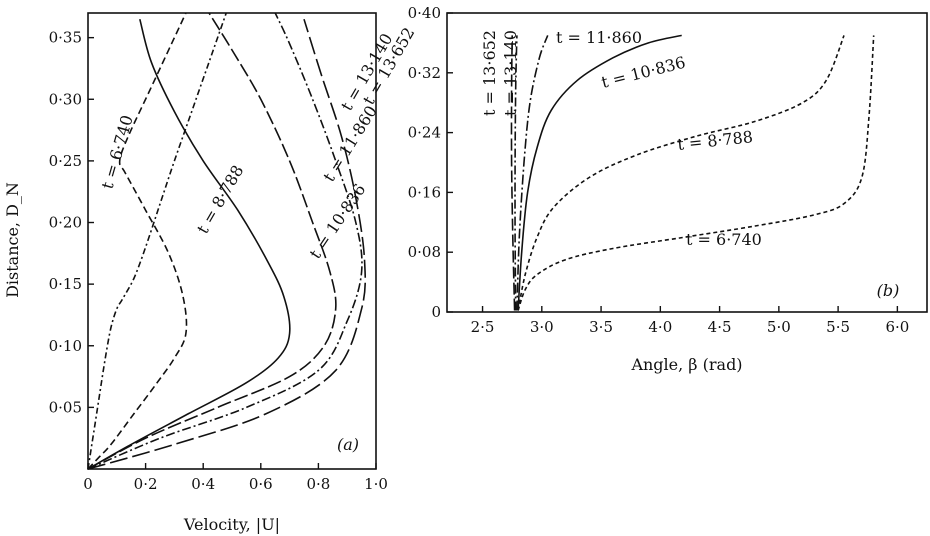 This screenshot has height=536, width=930. What do you see at coordinates (231, 524) in the screenshot?
I see `panel-a-xlabel: Velocity, |U|` at bounding box center [231, 524].